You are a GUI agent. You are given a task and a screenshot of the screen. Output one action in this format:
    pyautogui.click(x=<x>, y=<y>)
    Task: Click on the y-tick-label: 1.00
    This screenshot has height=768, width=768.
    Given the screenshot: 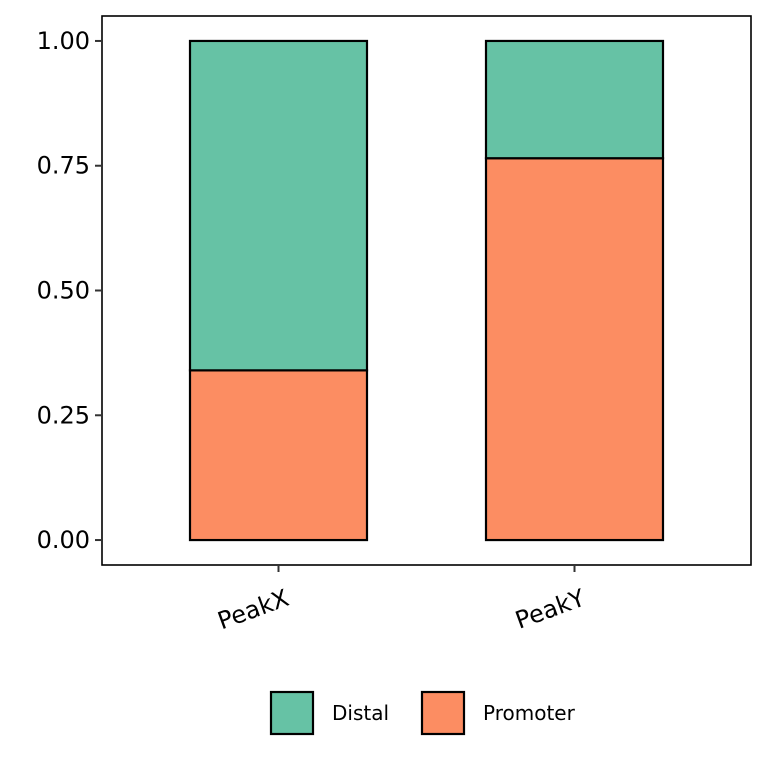 What is the action you would take?
    pyautogui.click(x=63, y=41)
    